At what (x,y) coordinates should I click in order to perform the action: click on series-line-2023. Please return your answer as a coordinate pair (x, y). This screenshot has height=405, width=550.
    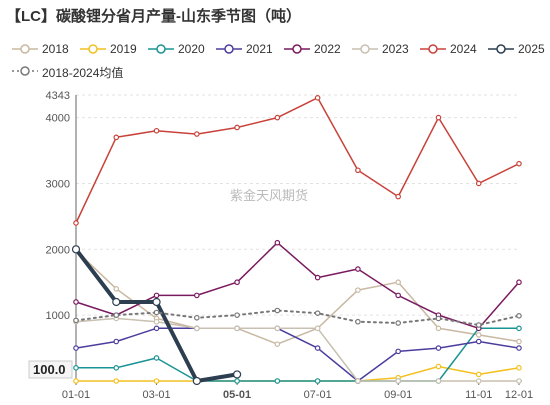
    Looking at the image, I should click on (297, 349).